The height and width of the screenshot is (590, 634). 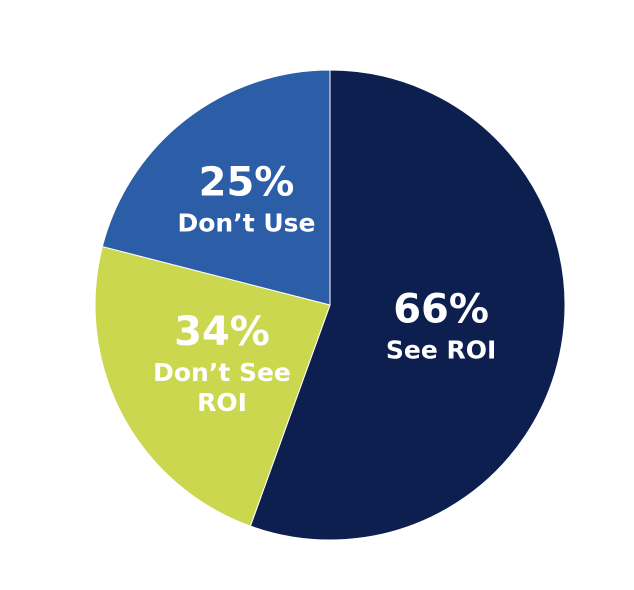 I want to click on pie-slice-dont-use, so click(x=216, y=187).